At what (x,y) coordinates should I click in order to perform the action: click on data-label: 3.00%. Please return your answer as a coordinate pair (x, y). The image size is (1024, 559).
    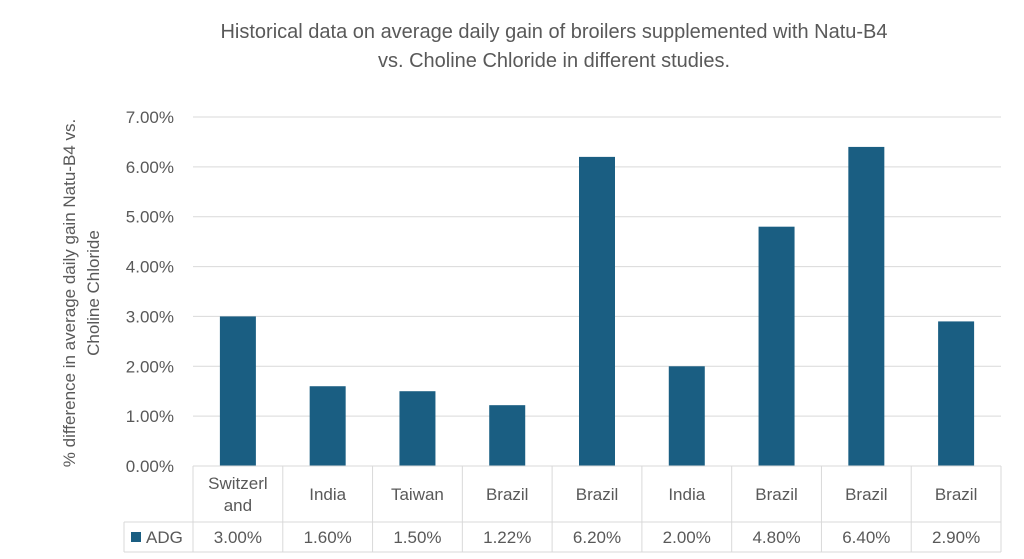
    Looking at the image, I should click on (238, 537).